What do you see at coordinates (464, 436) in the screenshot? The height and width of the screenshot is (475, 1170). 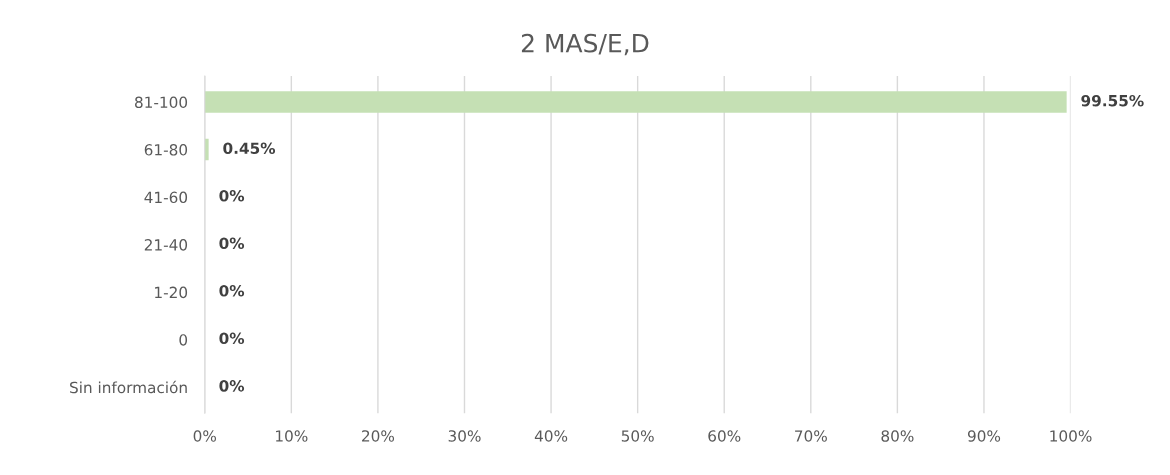 I see `x-tick-label: 30%` at bounding box center [464, 436].